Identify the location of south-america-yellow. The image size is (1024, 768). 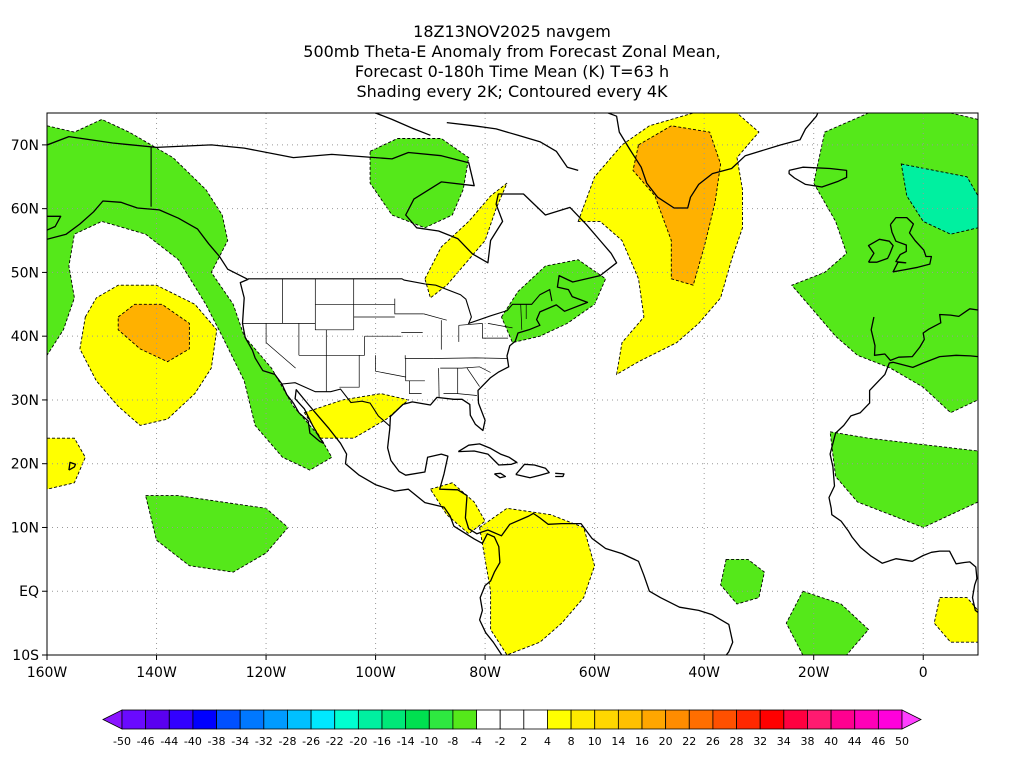
(537, 581).